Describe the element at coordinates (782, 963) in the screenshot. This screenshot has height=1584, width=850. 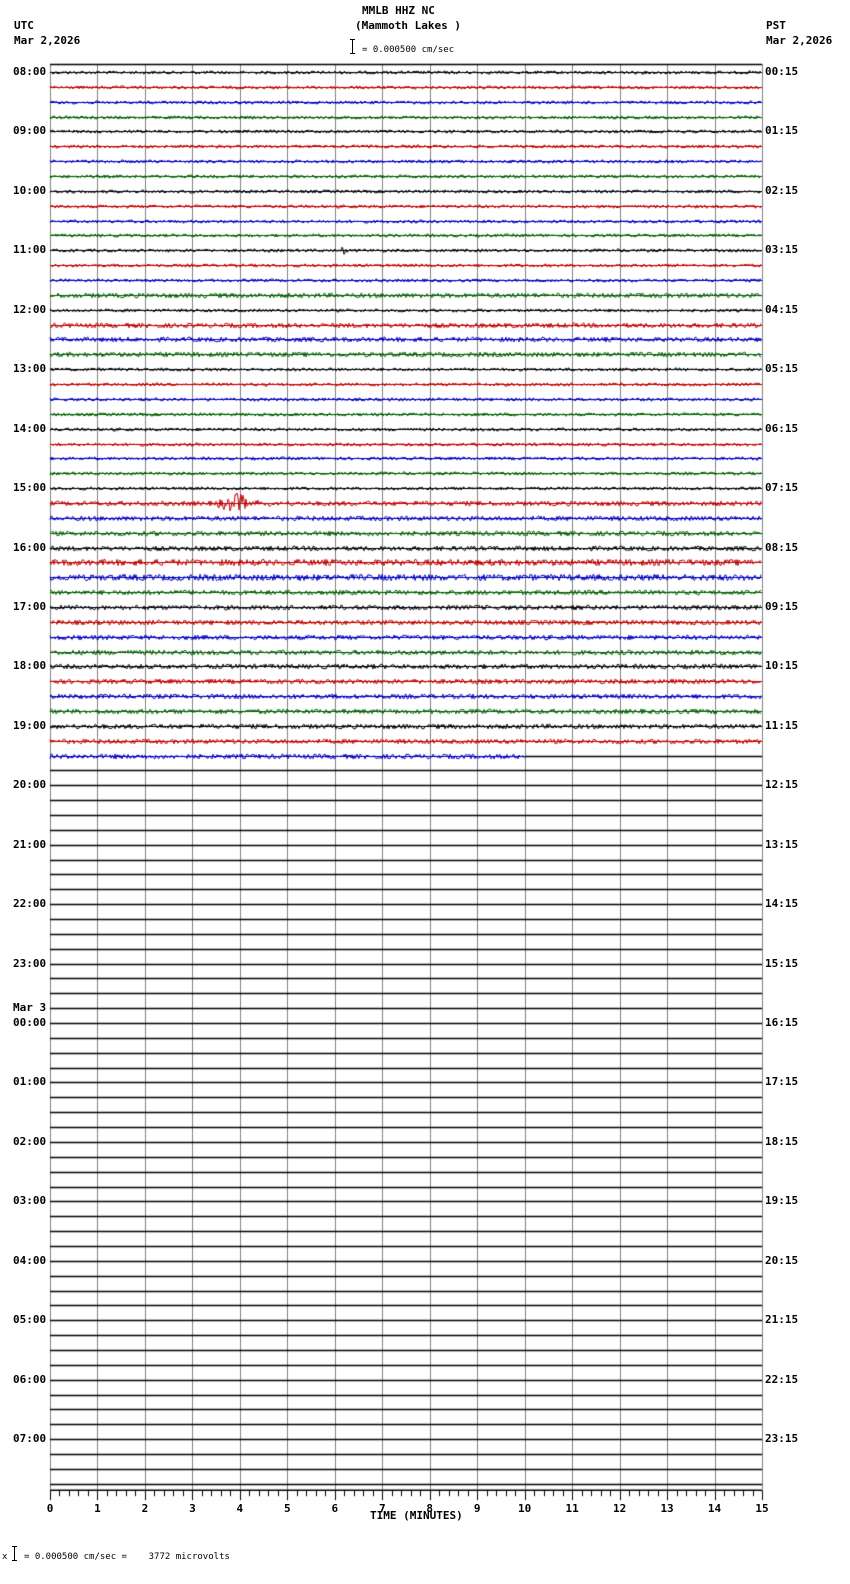
I see `pst-hour-label: 15:15` at that location.